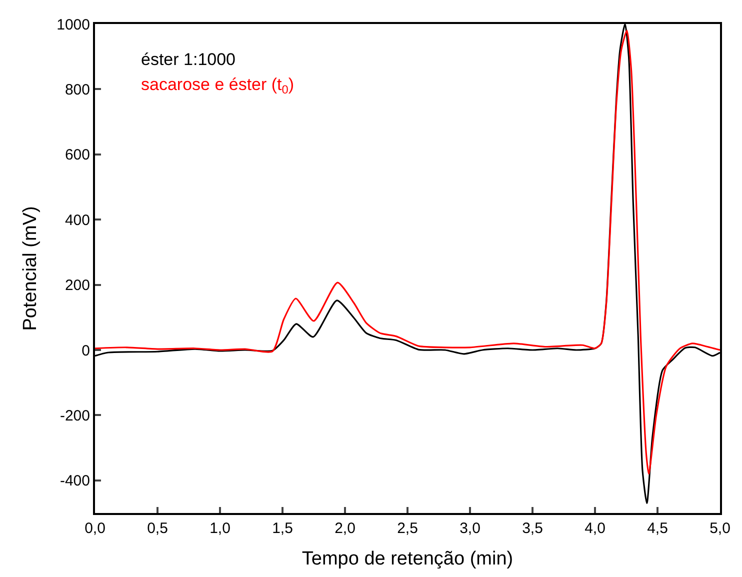  I want to click on y-tick-label: -200, so click(75, 415).